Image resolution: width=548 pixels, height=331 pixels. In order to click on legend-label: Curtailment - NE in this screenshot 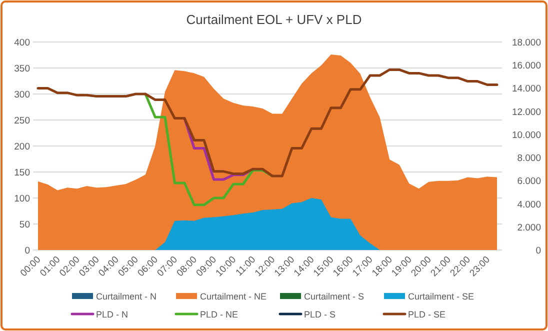, I will do `click(233, 297)`.